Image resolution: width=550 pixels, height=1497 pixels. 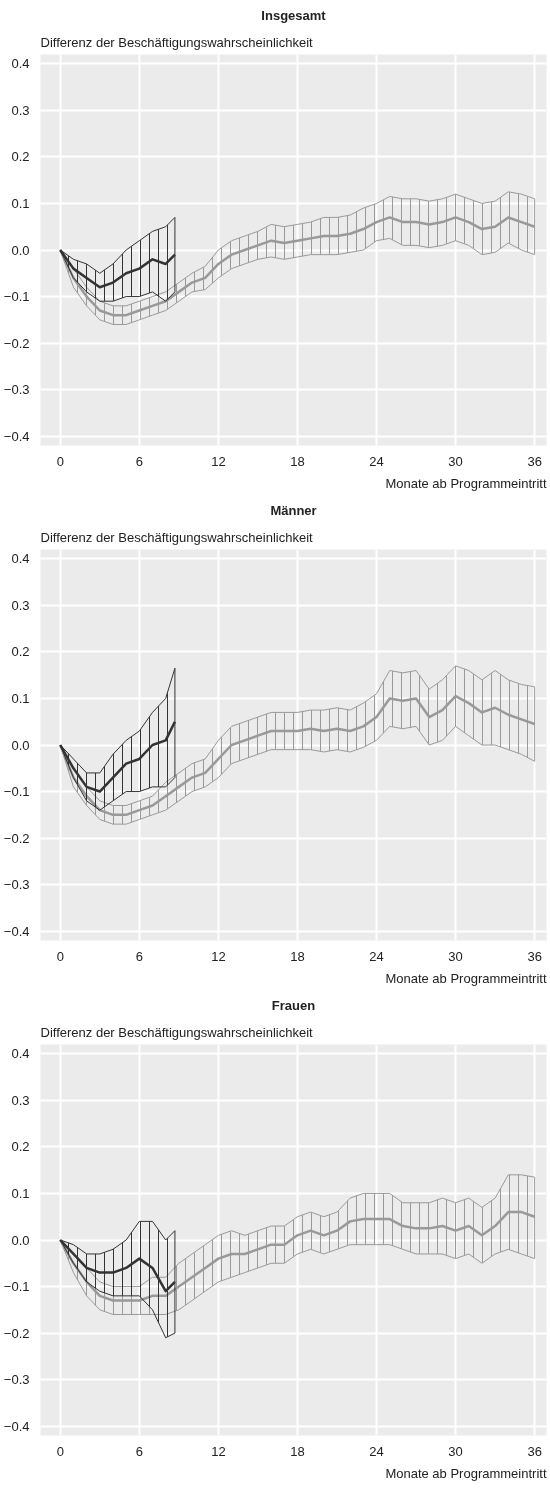 What do you see at coordinates (293, 1005) in the screenshot?
I see `chart-title: Frauen` at bounding box center [293, 1005].